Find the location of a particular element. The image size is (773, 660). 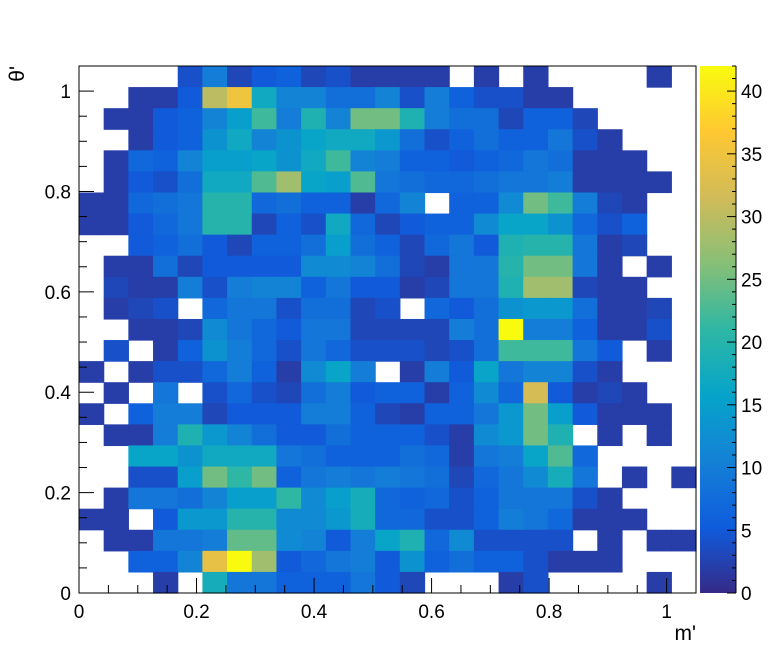

y-axis-title: θ' is located at coordinates (17, 74).